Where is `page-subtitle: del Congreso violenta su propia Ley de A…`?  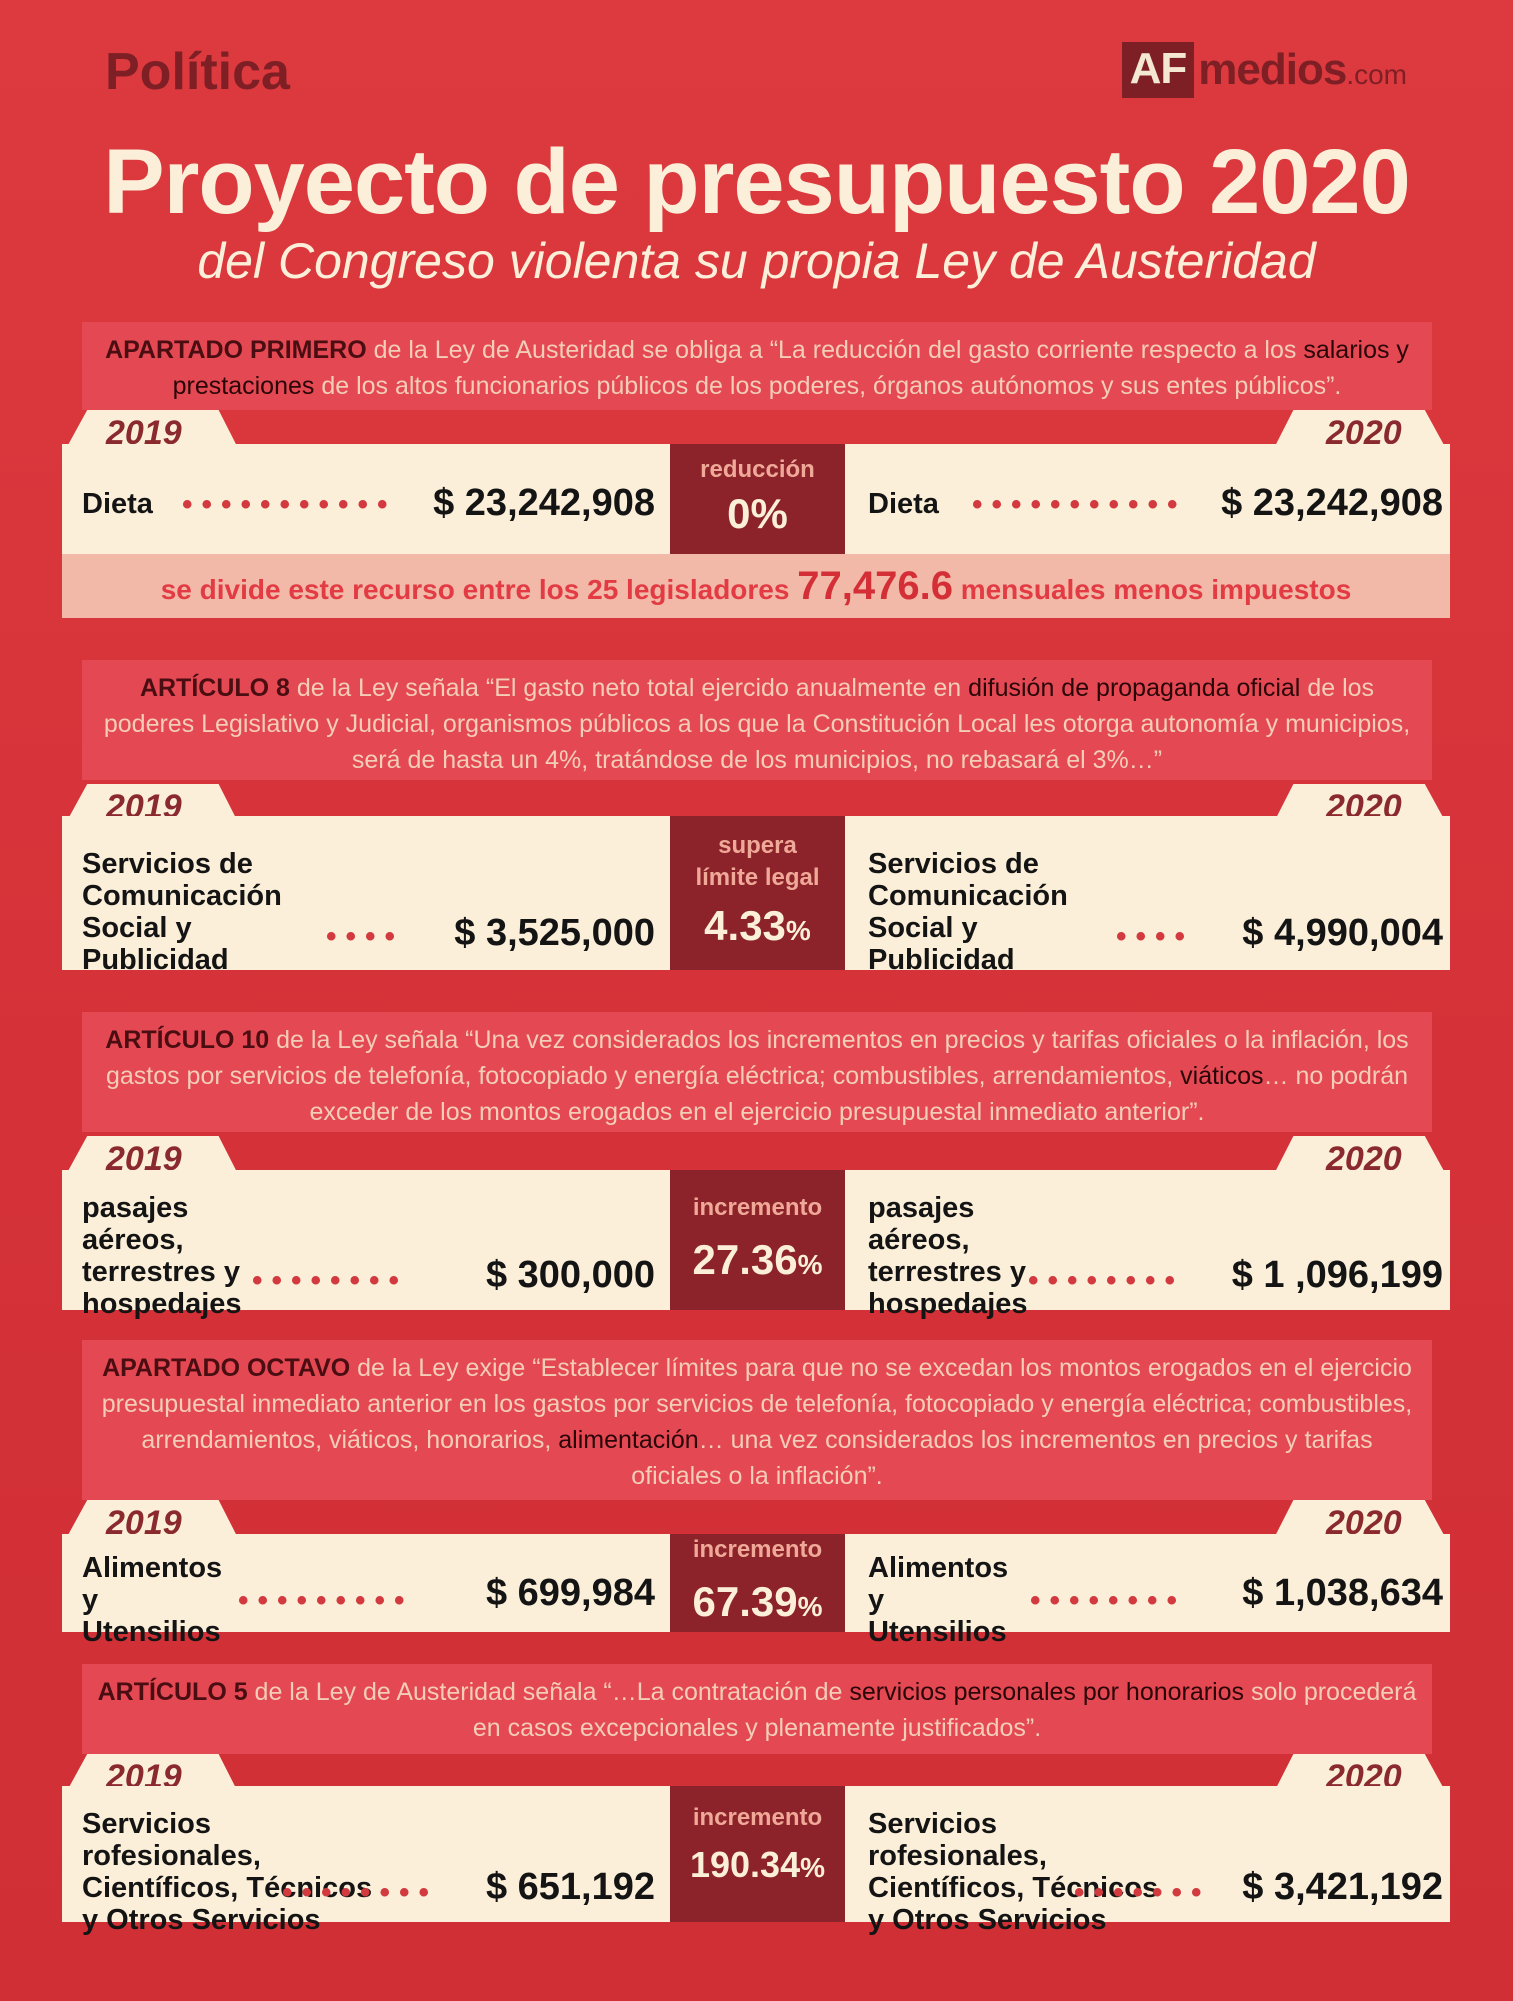
page-subtitle: del Congreso violenta su propia Ley de A… is located at coordinates (756, 261).